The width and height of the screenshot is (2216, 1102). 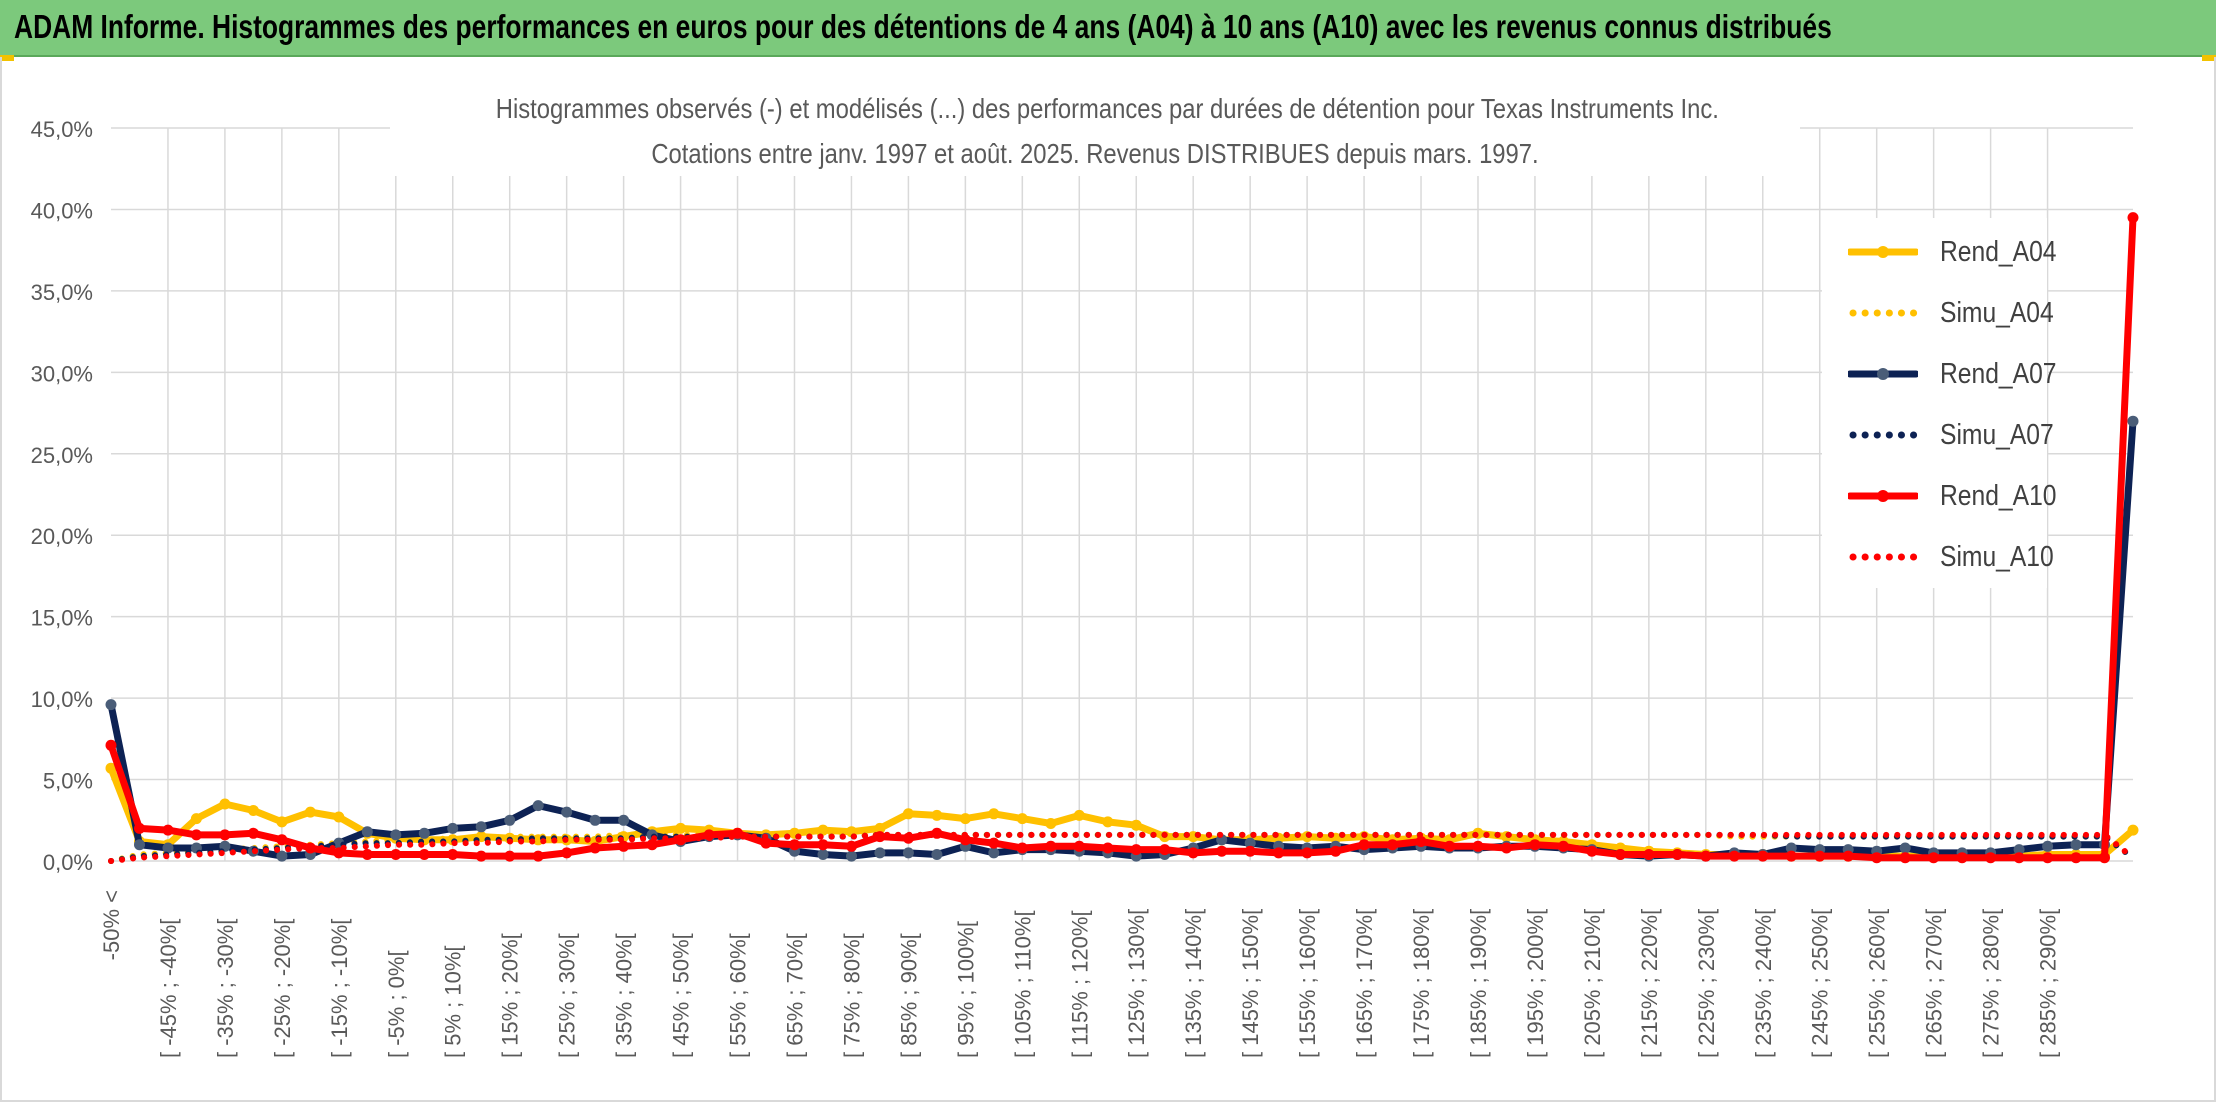 I want to click on x-tick-label: [ 95% ; 100%[, so click(x=965, y=989).